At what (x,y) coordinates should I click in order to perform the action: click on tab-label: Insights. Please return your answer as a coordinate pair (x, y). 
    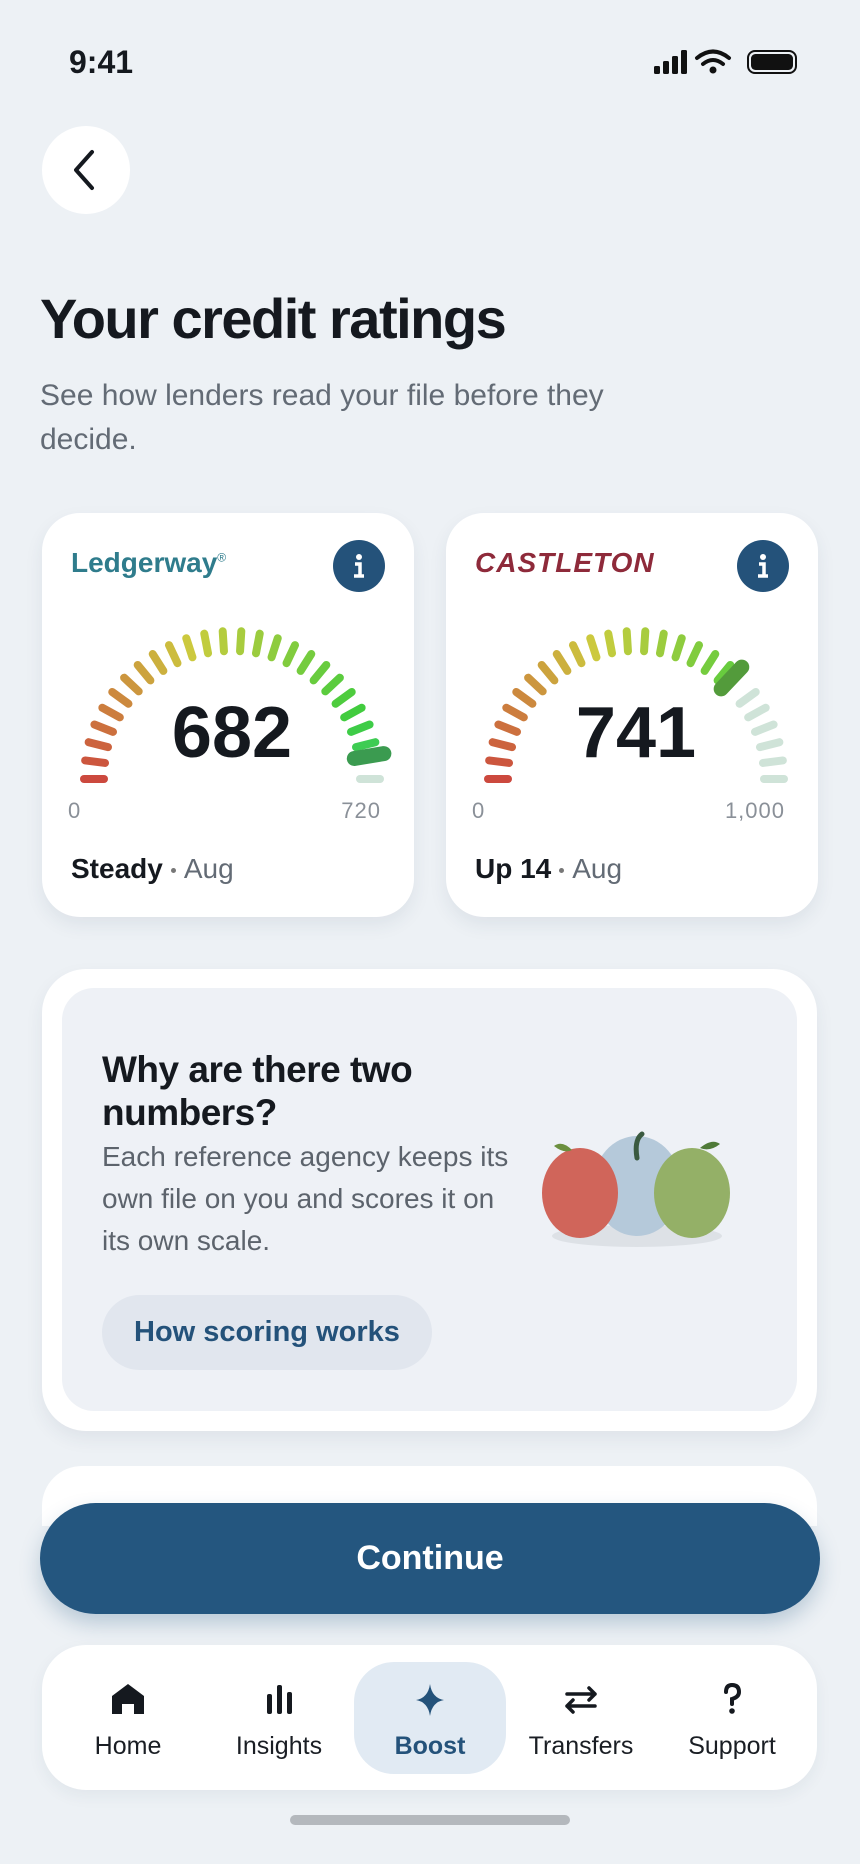
    Looking at the image, I should click on (279, 1746).